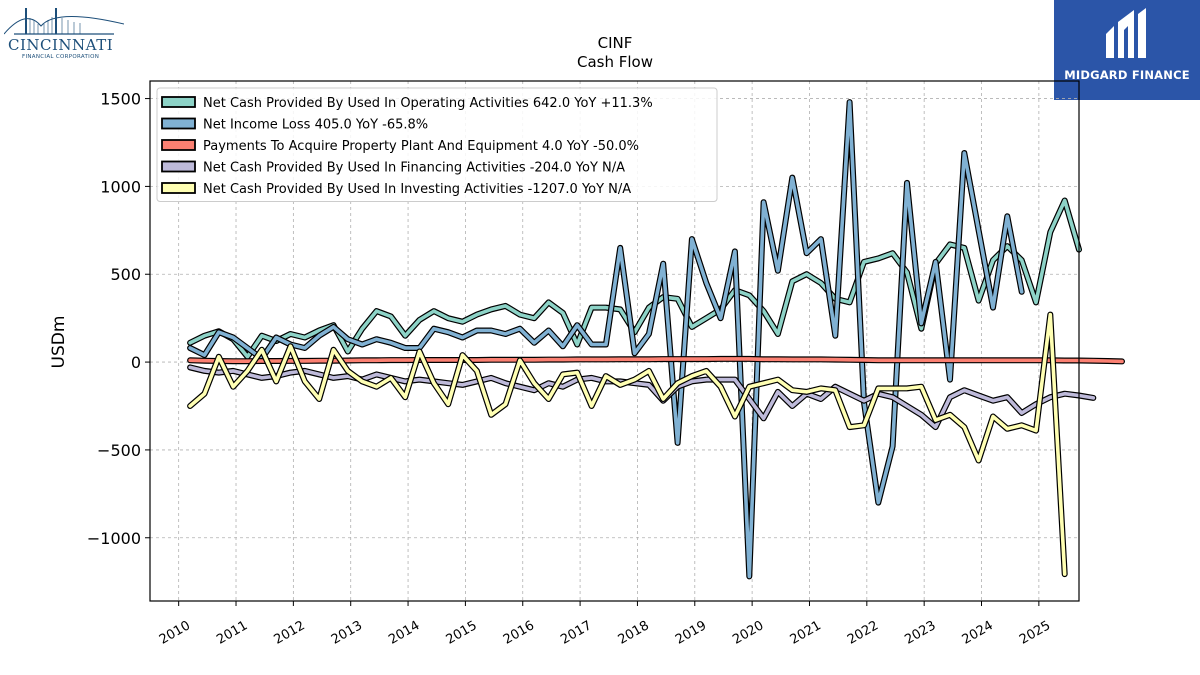  I want to click on x-tick-label: 2021, so click(806, 633).